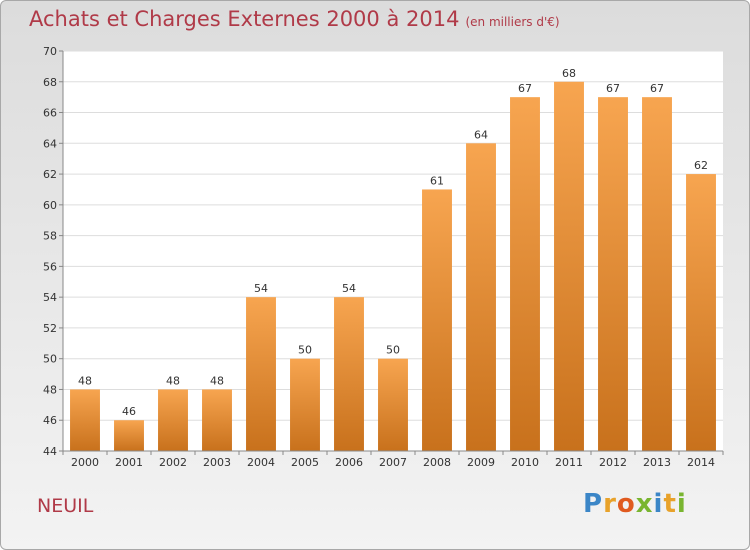 The image size is (750, 550). I want to click on bar-value-label: 64, so click(481, 134).